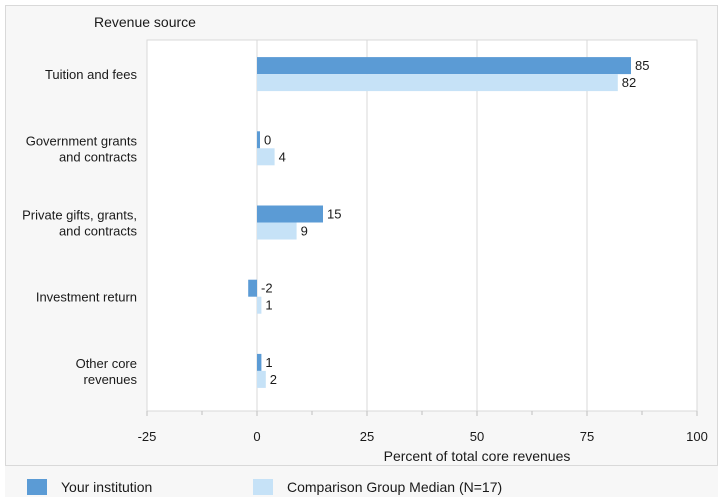 The image size is (724, 502). I want to click on data-label: 85, so click(642, 65).